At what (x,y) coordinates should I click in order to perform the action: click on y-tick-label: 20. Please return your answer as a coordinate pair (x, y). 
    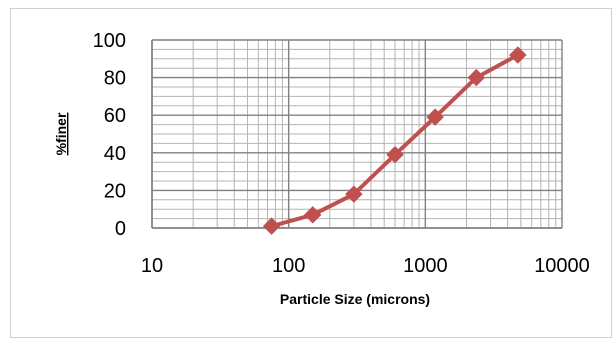
    Looking at the image, I should click on (115, 191).